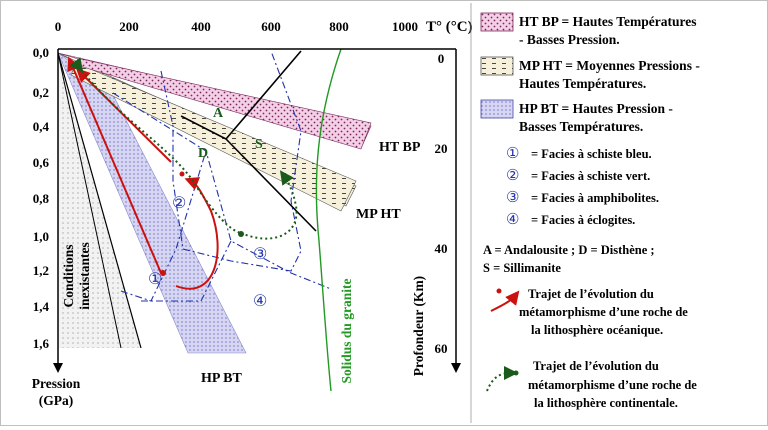 This screenshot has width=768, height=430. Describe the element at coordinates (236, 26) in the screenshot. I see `temperature-tick-labels: 0 200 400 600 800 1000` at that location.